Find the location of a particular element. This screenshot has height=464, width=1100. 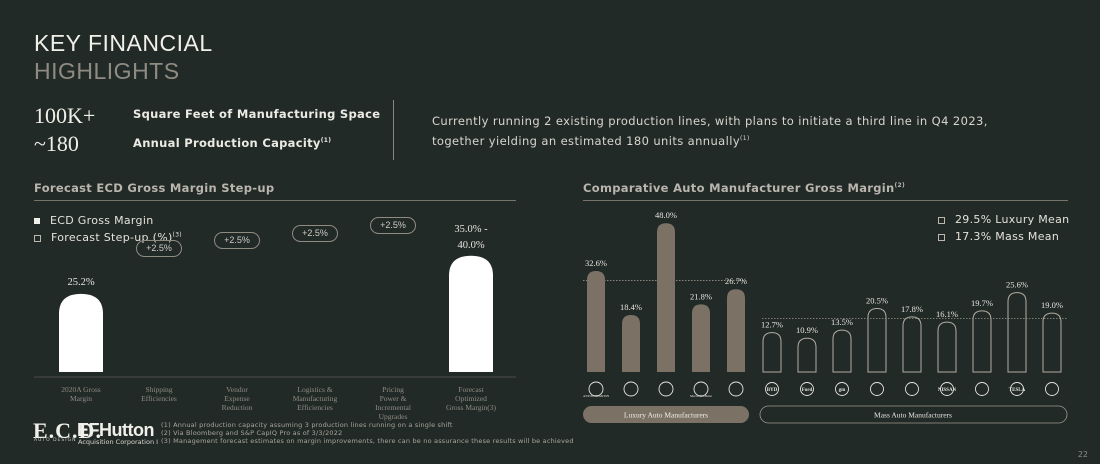

group-label-mass: Mass Auto Manufacturers is located at coordinates (913, 415).